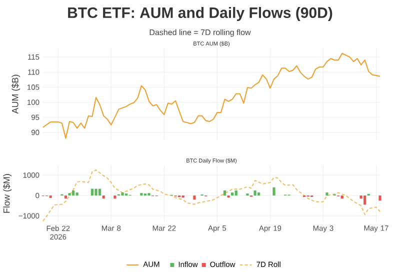  What do you see at coordinates (200, 33) in the screenshot?
I see `chart-subtitle: Dashed line = 7D rolling flow` at bounding box center [200, 33].